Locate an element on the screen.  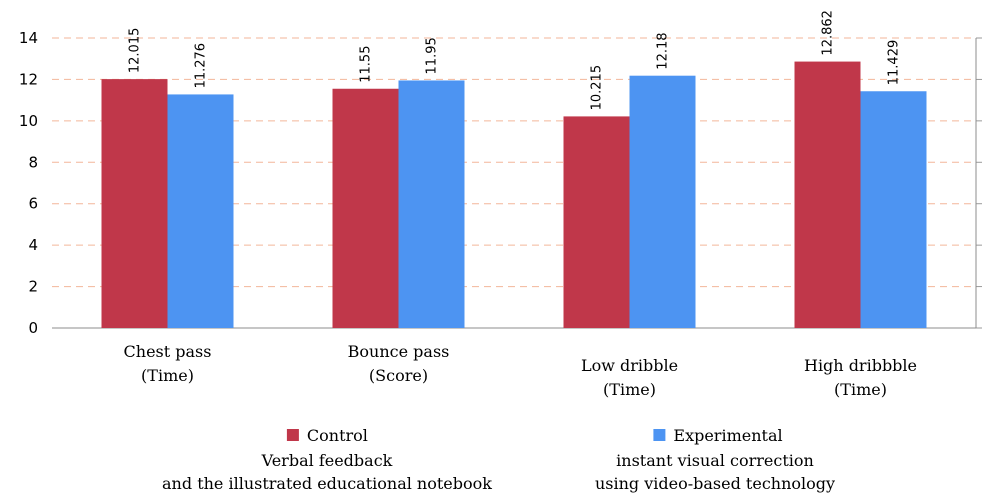
legend-subtitle: using video-based technology is located at coordinates (715, 483).